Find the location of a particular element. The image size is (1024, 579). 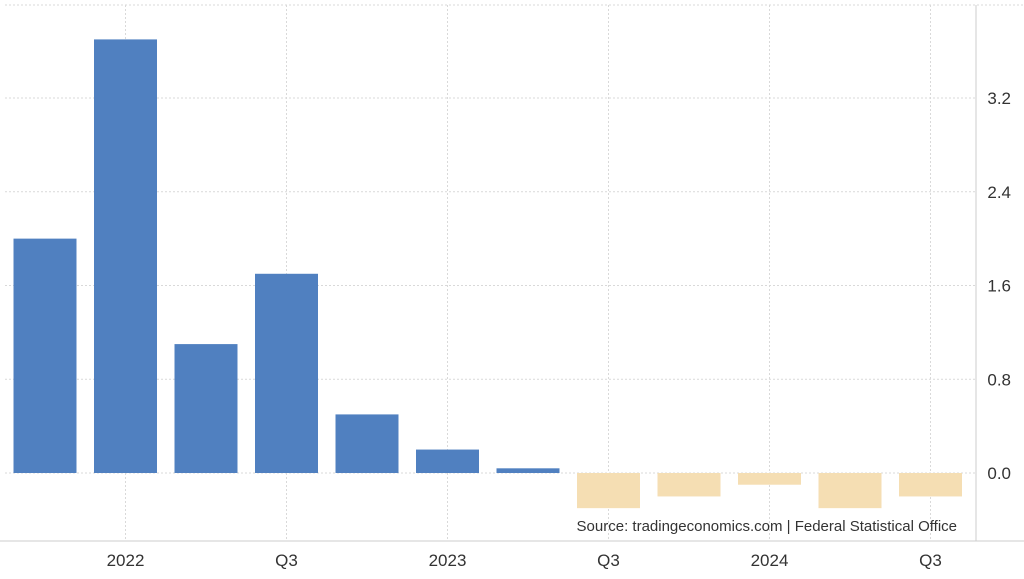

y-axis-tick-labels: 0.0 0.8 1.6 2.4 3.2 is located at coordinates (999, 286).